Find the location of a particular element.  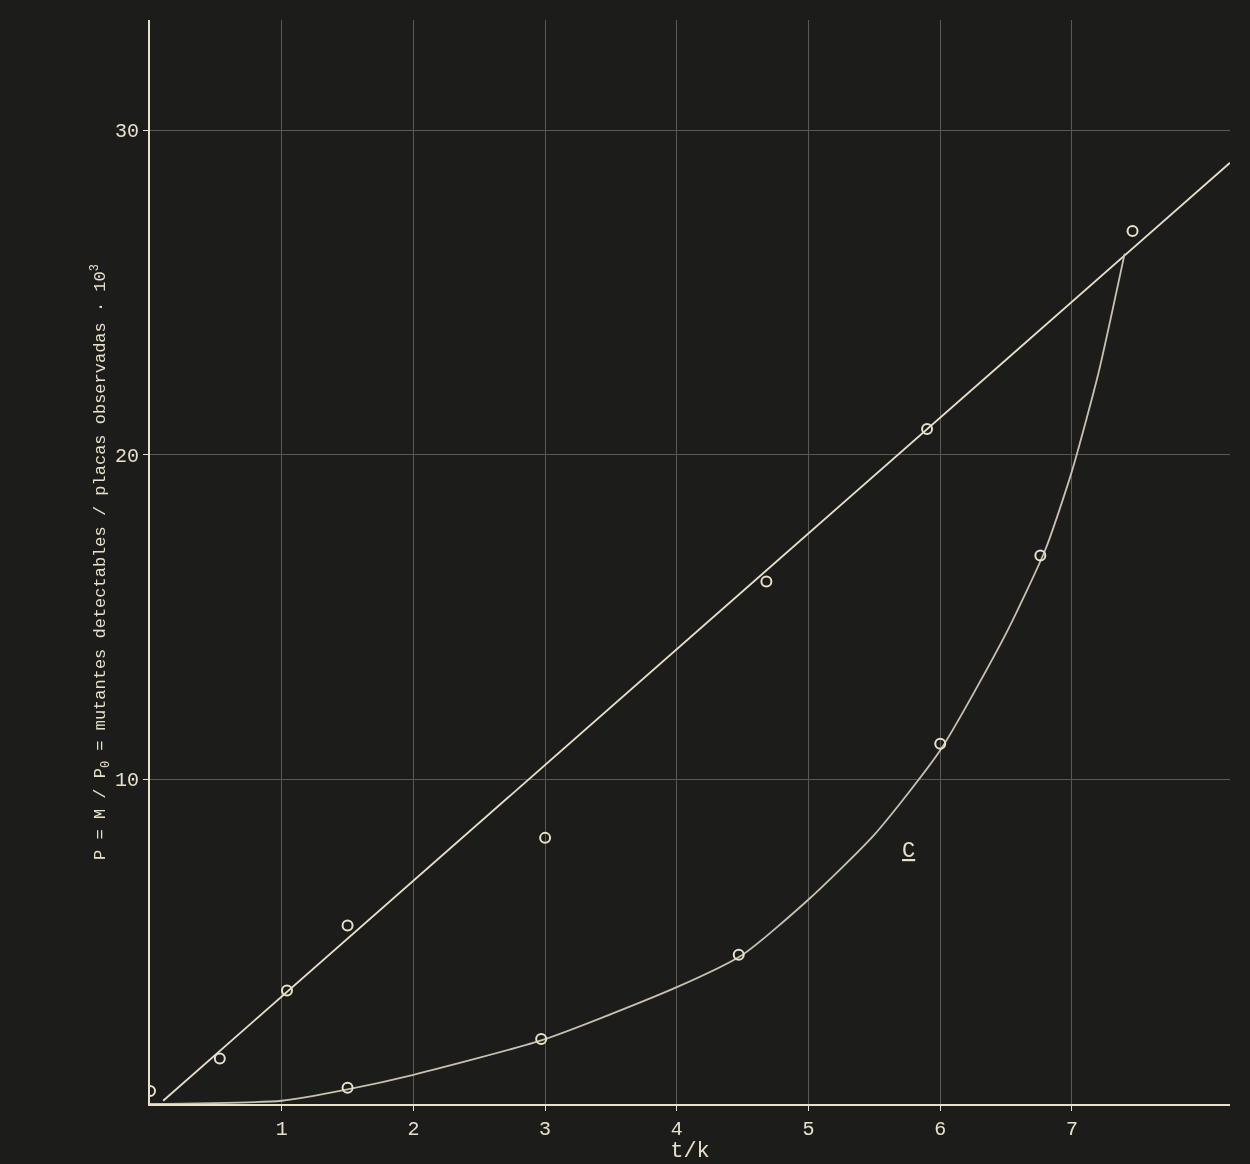

x-tick-label: 3 is located at coordinates (545, 1129).